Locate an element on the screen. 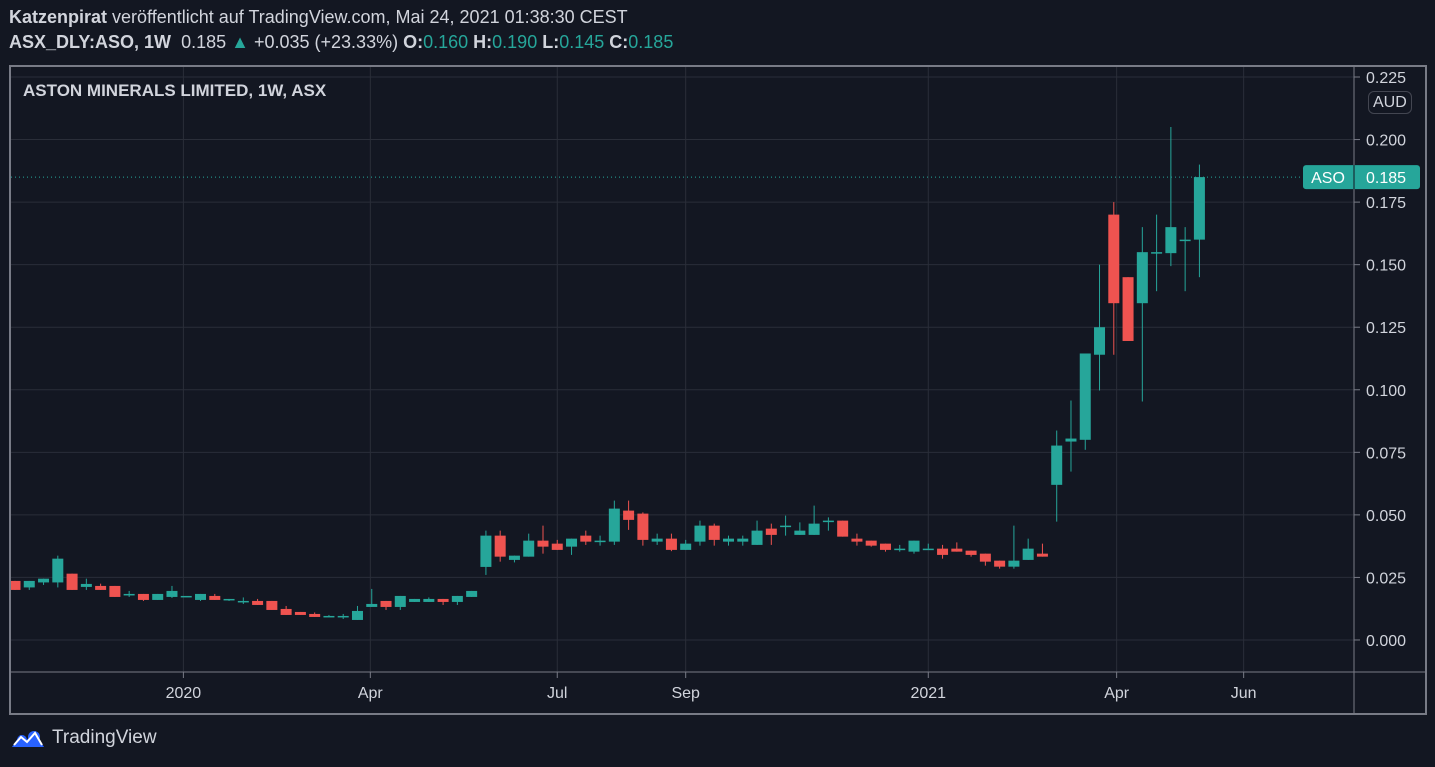 Image resolution: width=1435 pixels, height=767 pixels. close-label: C: is located at coordinates (619, 42).